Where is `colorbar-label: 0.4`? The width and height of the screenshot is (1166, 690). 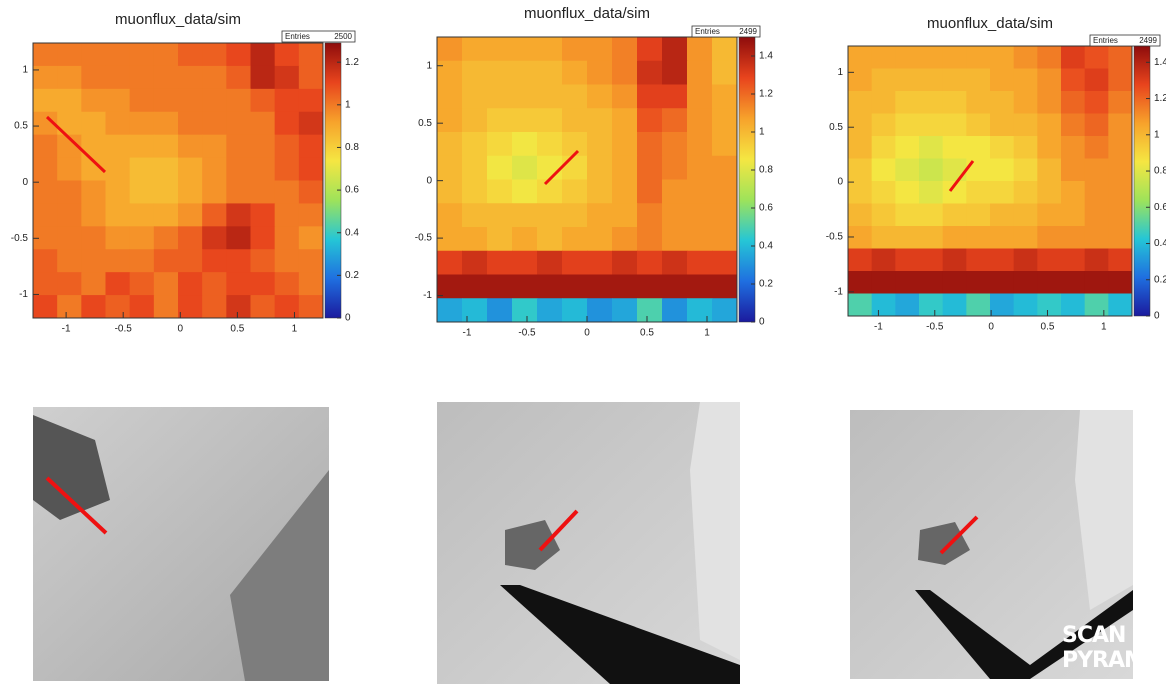
colorbar-label: 0.4 is located at coordinates (352, 232).